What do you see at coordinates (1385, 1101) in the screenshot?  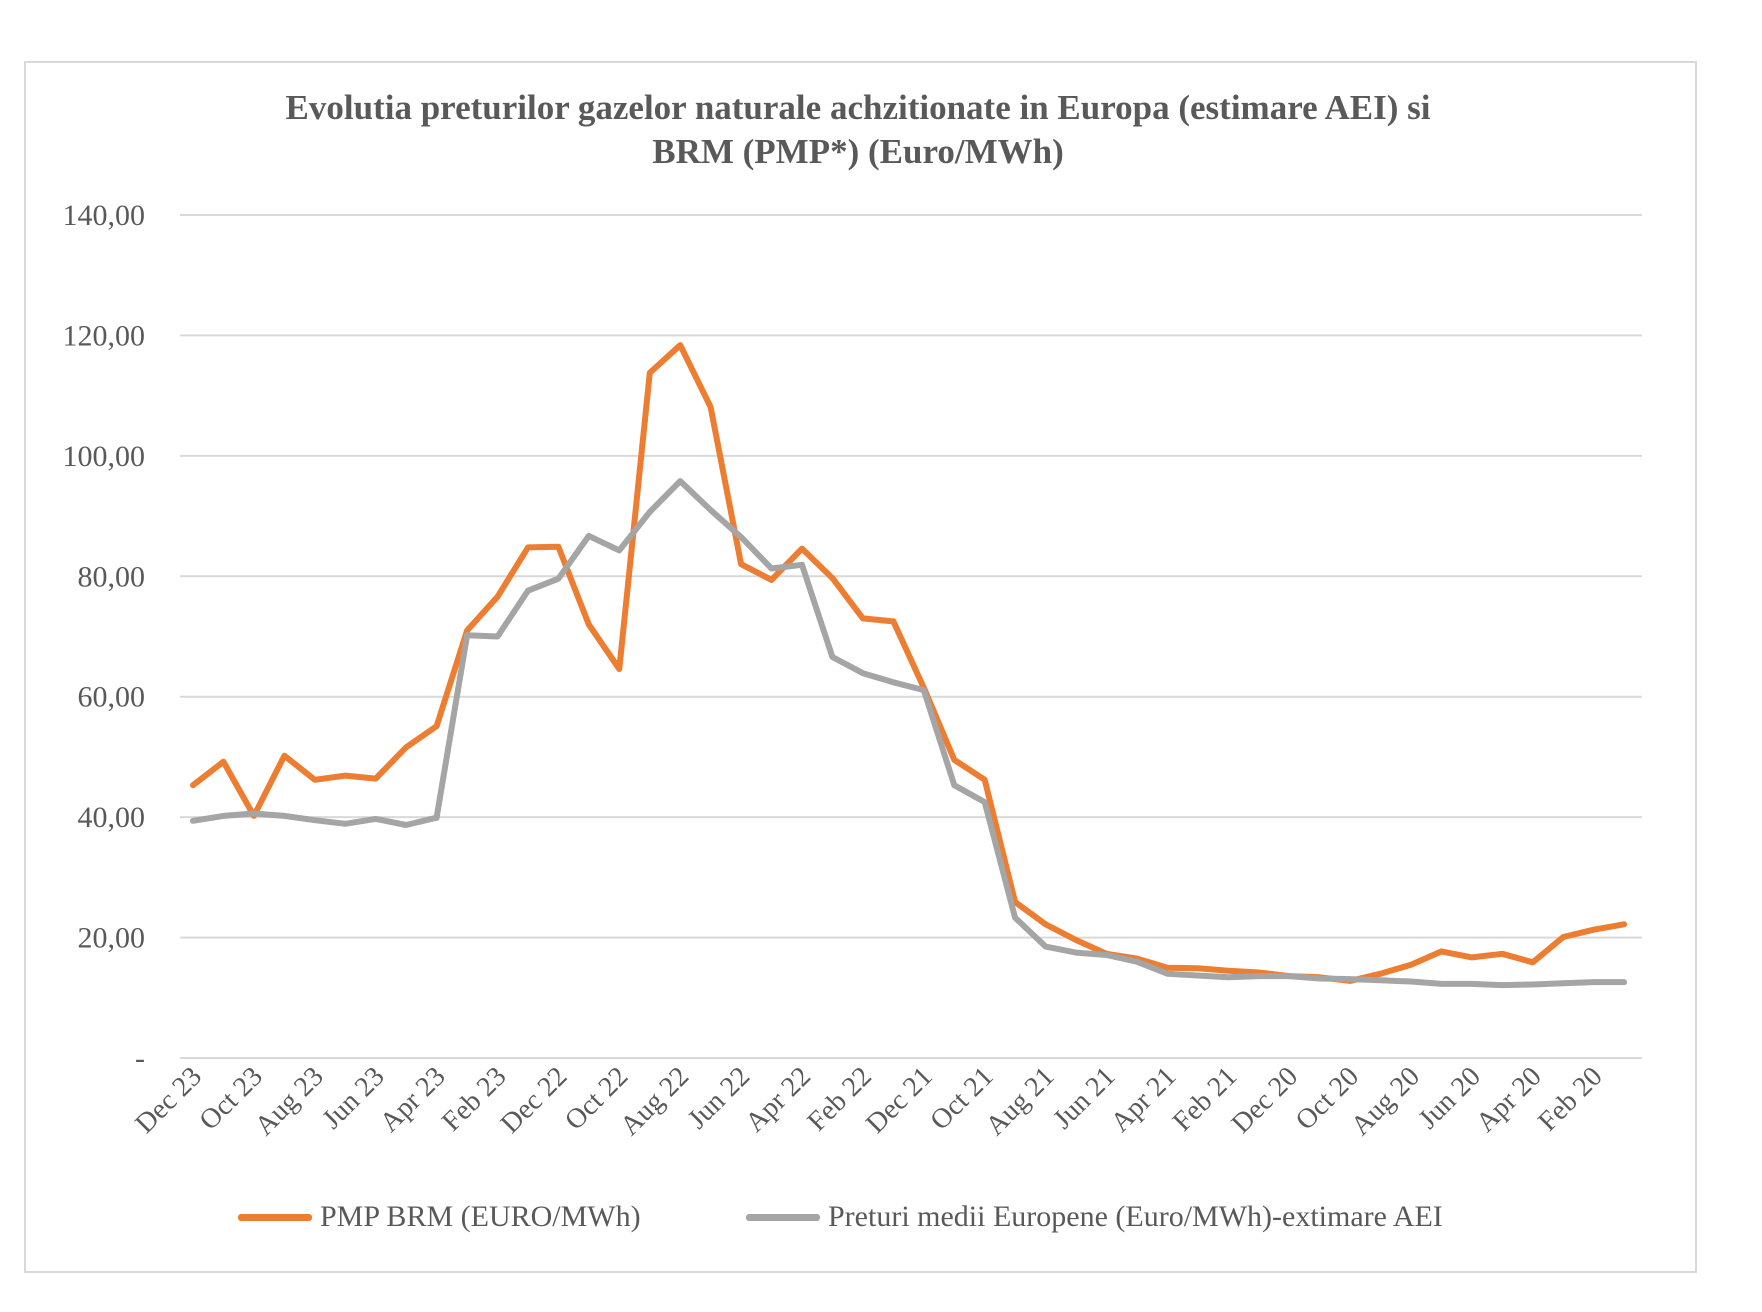 I see `x-tick-label: Aug 20` at bounding box center [1385, 1101].